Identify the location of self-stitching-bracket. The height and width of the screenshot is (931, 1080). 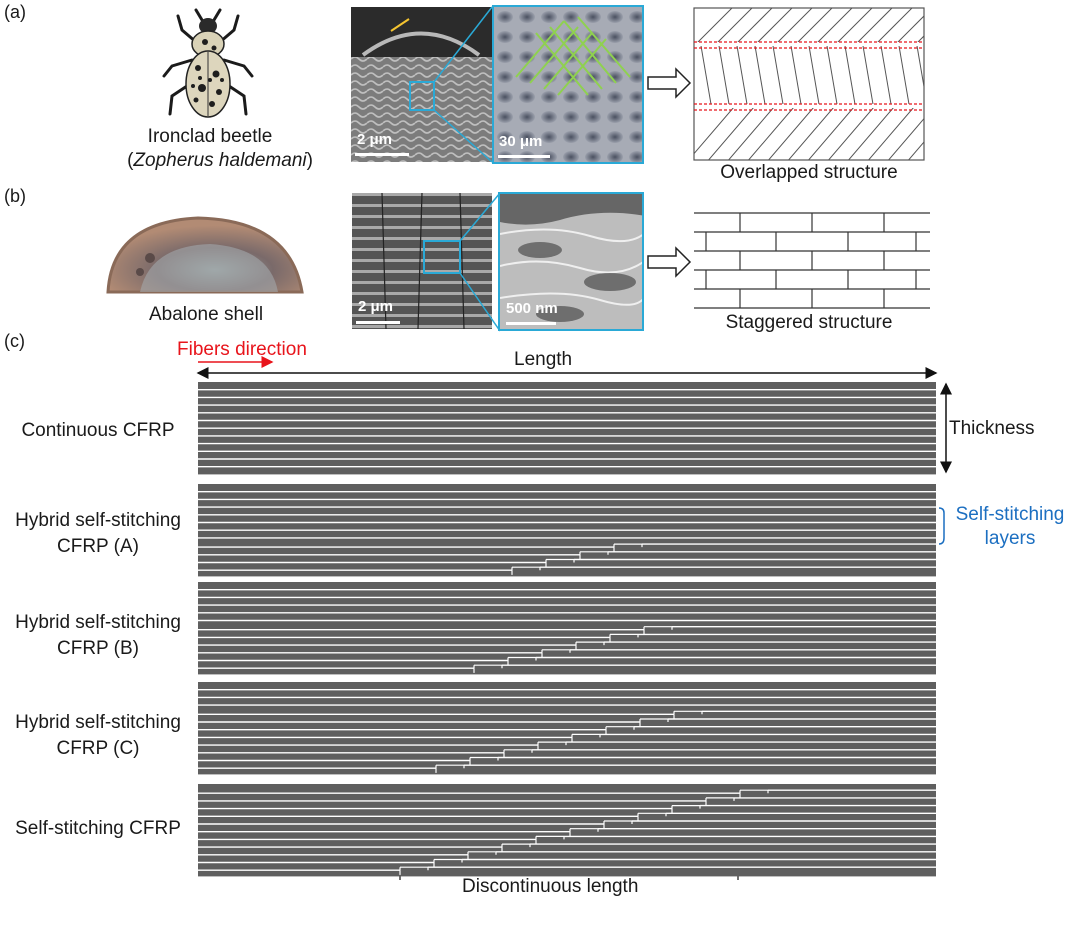
(941, 526).